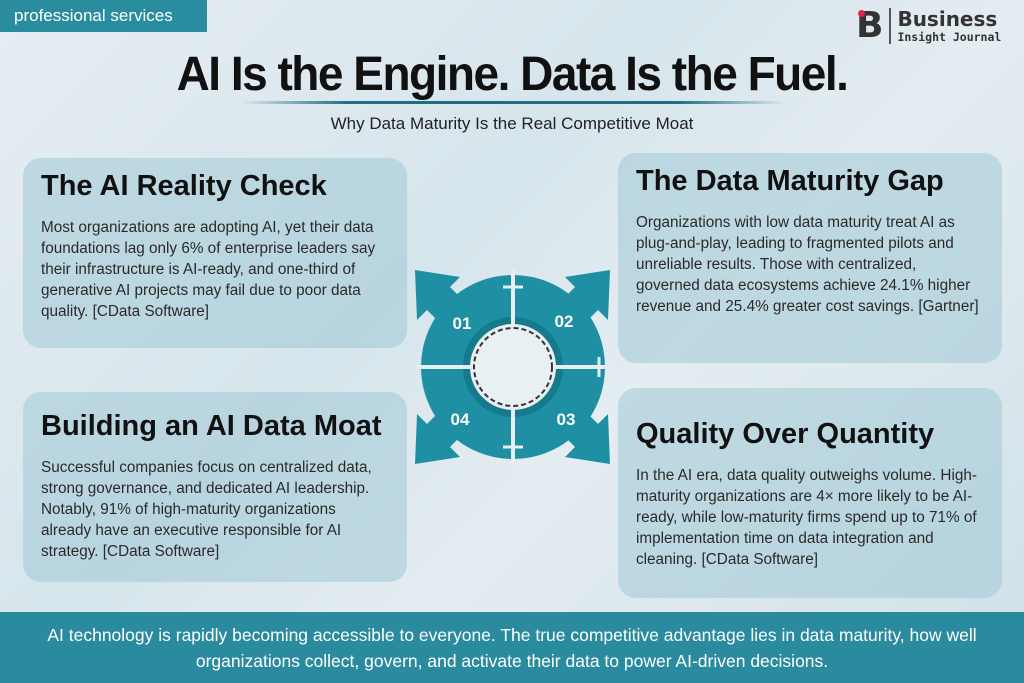 This screenshot has width=1024, height=683. Describe the element at coordinates (103, 16) in the screenshot. I see `category-tag: professional services` at that location.